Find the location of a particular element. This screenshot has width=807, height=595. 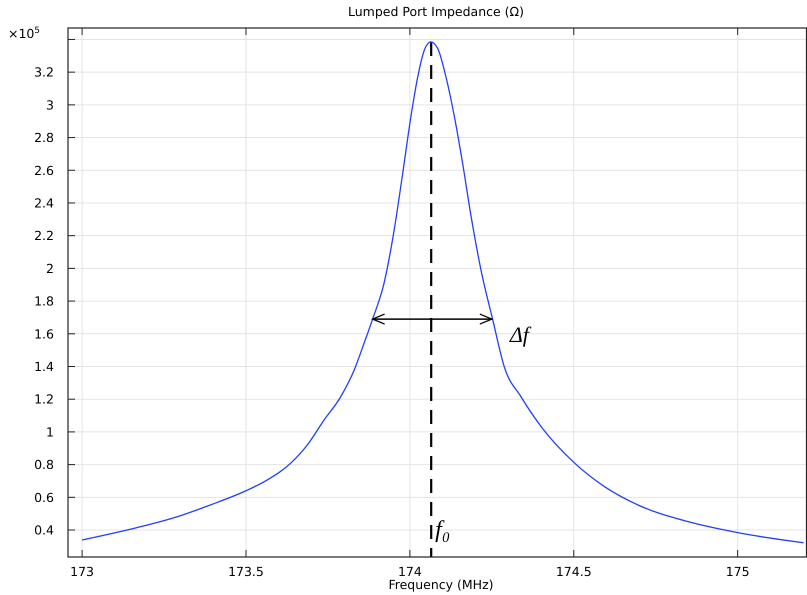

y-tick-label: 1.4 is located at coordinates (44, 366).